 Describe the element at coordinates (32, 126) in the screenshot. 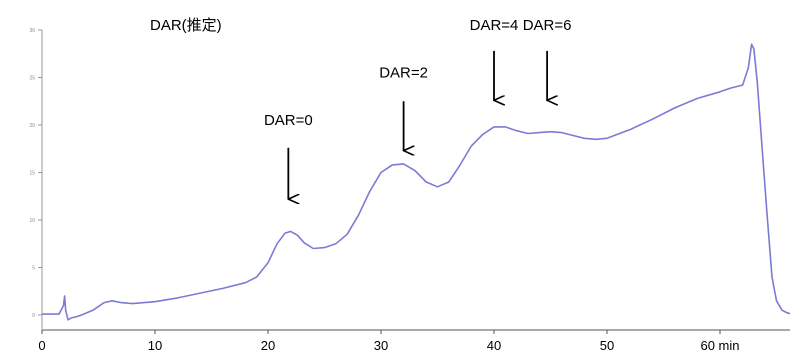

I see `y-tick-label-4: 20` at that location.